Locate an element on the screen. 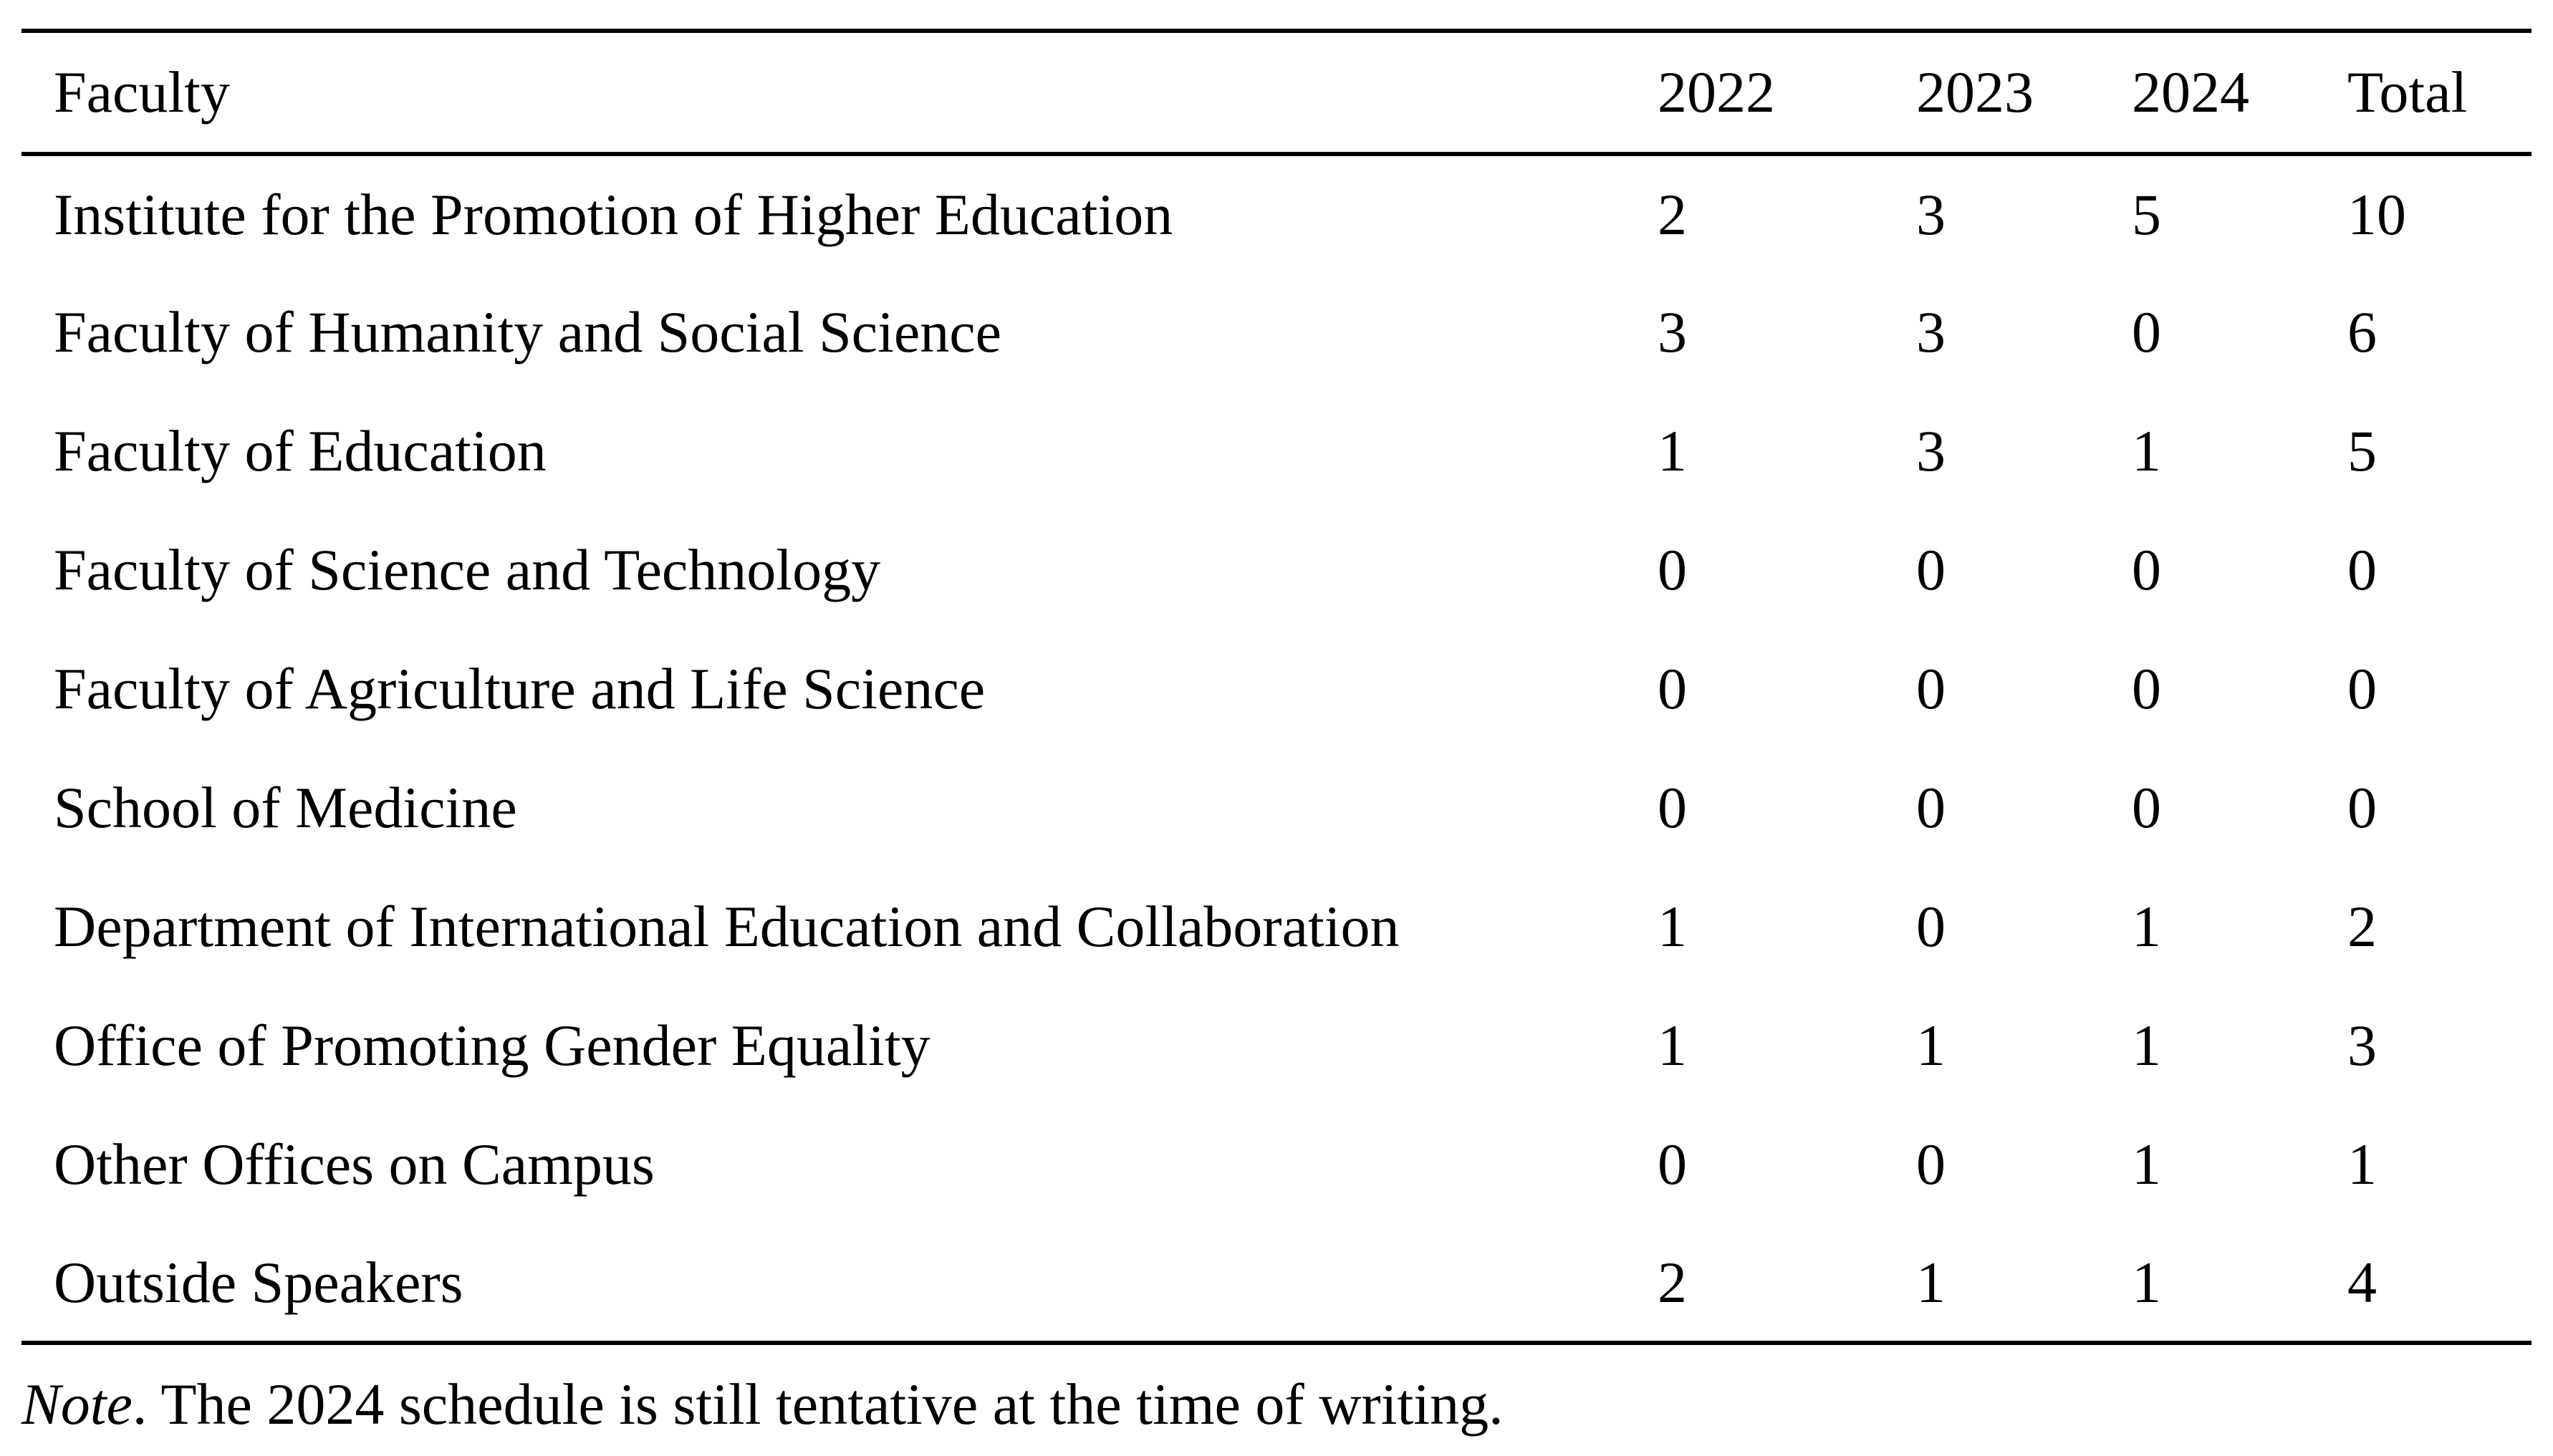 The width and height of the screenshot is (2553, 1456). note-label: Note is located at coordinates (77, 1404).